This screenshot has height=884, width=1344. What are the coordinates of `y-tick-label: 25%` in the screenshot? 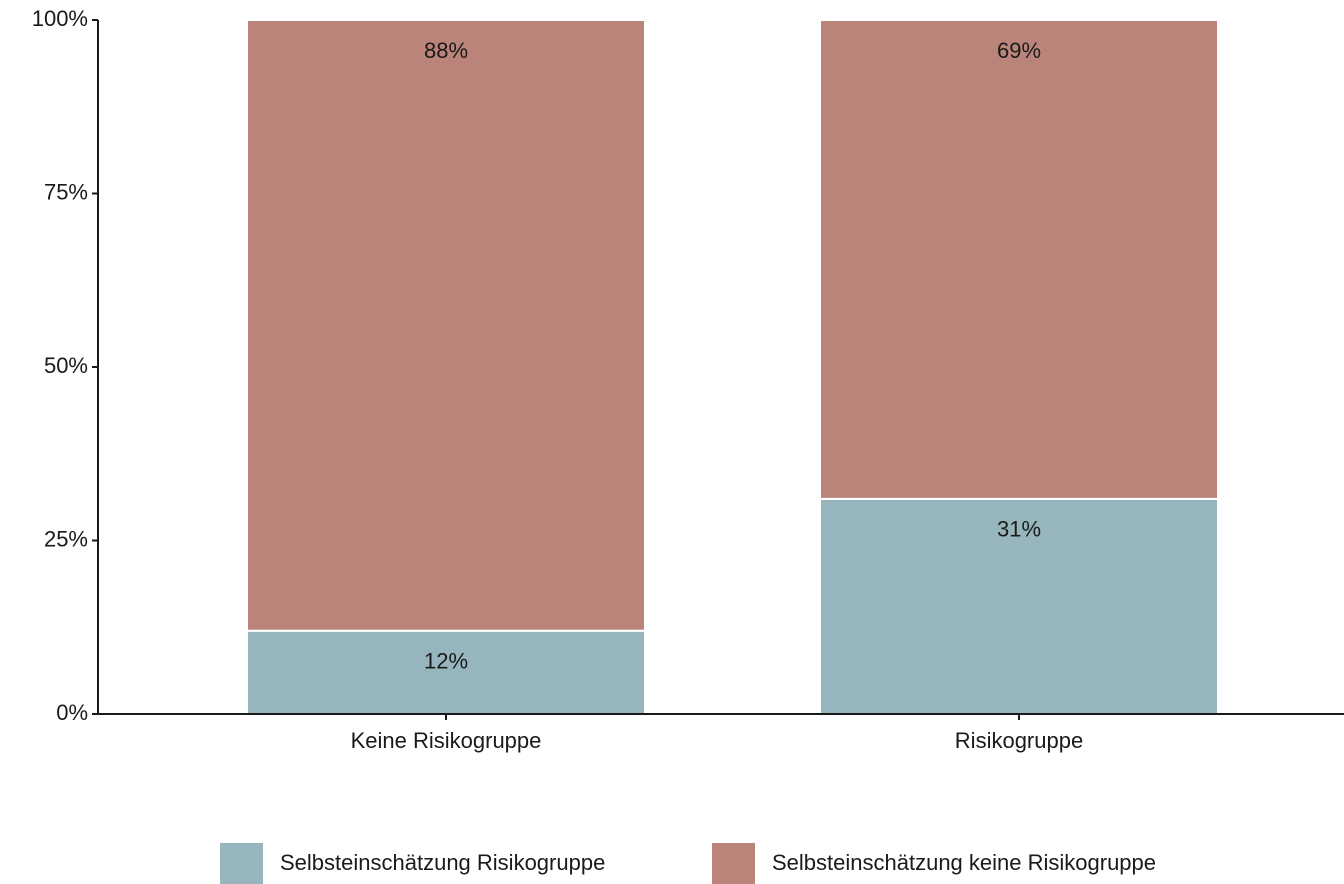 It's located at (66, 538).